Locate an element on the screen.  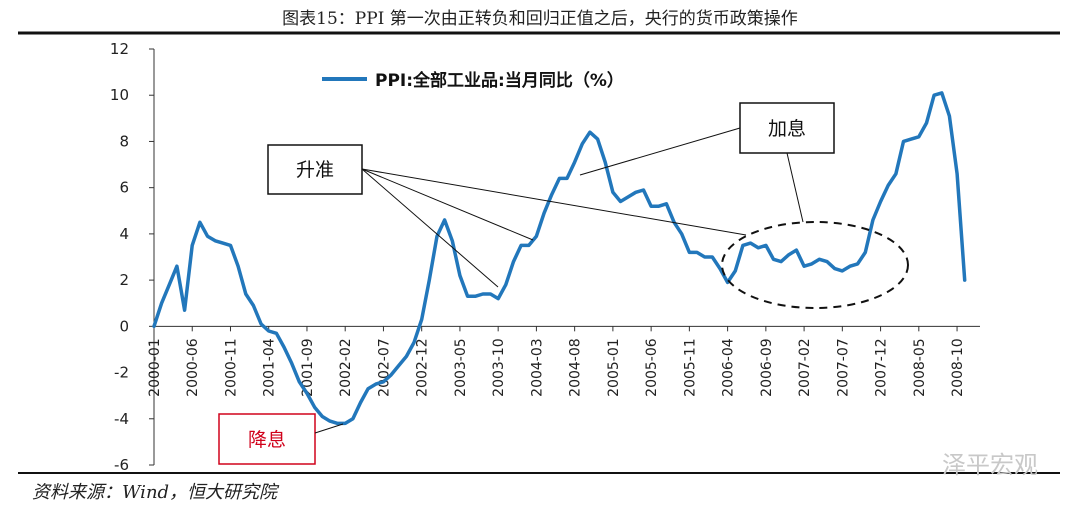
rate-cut-annotation: 降息 is located at coordinates (281, 439).